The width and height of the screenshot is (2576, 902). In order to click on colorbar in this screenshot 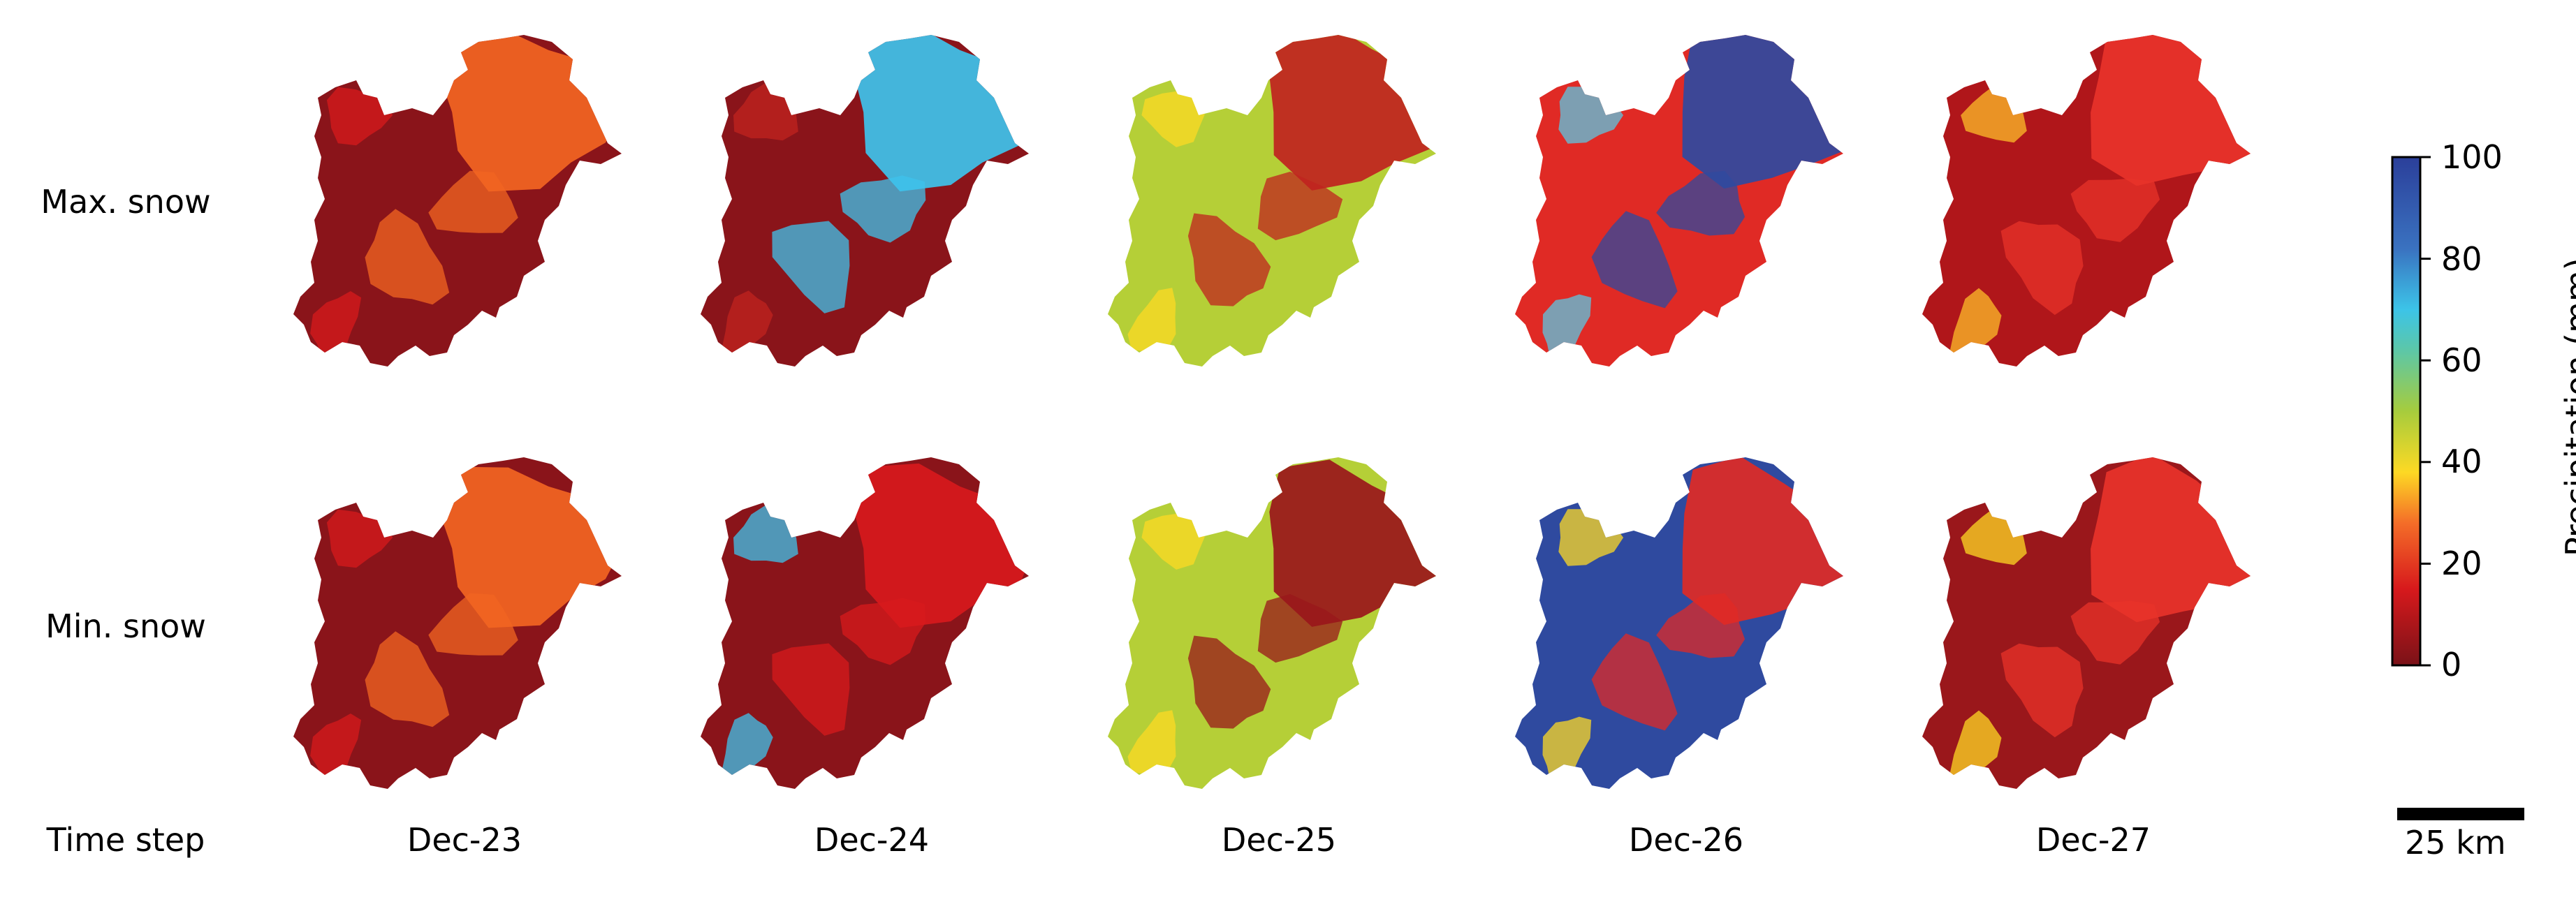, I will do `click(2411, 411)`.